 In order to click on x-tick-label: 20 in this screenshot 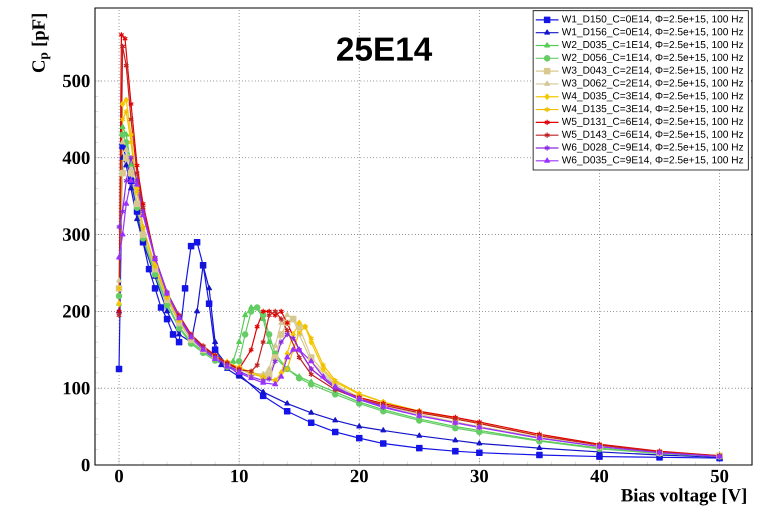, I will do `click(359, 476)`.